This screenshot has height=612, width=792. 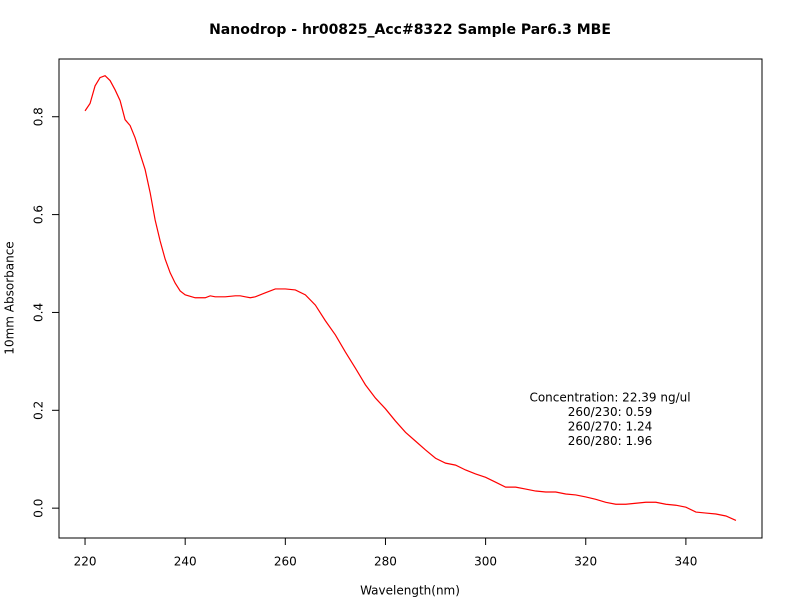 I want to click on x-tick-label: 280, so click(x=385, y=562).